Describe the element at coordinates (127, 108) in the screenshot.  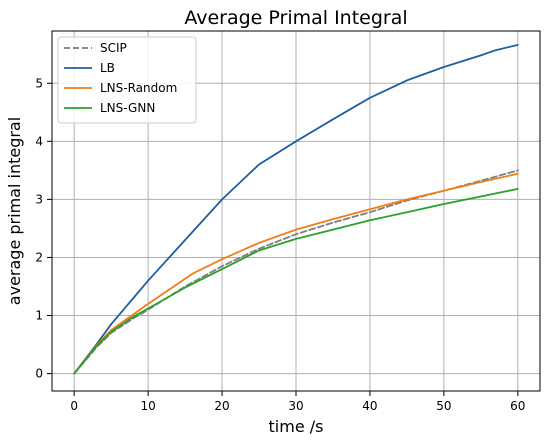
I see `legend-label: LNS-GNN` at that location.